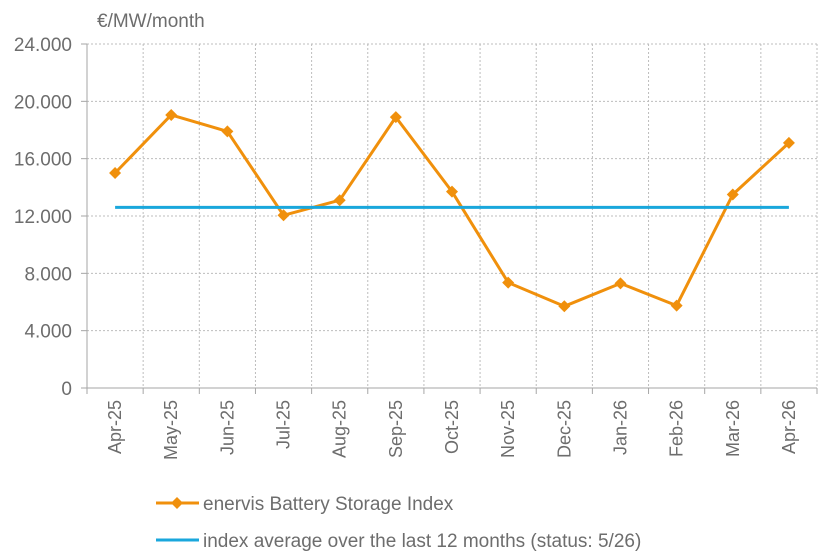 The image size is (840, 556). Describe the element at coordinates (177, 503) in the screenshot. I see `legend-marker` at that location.